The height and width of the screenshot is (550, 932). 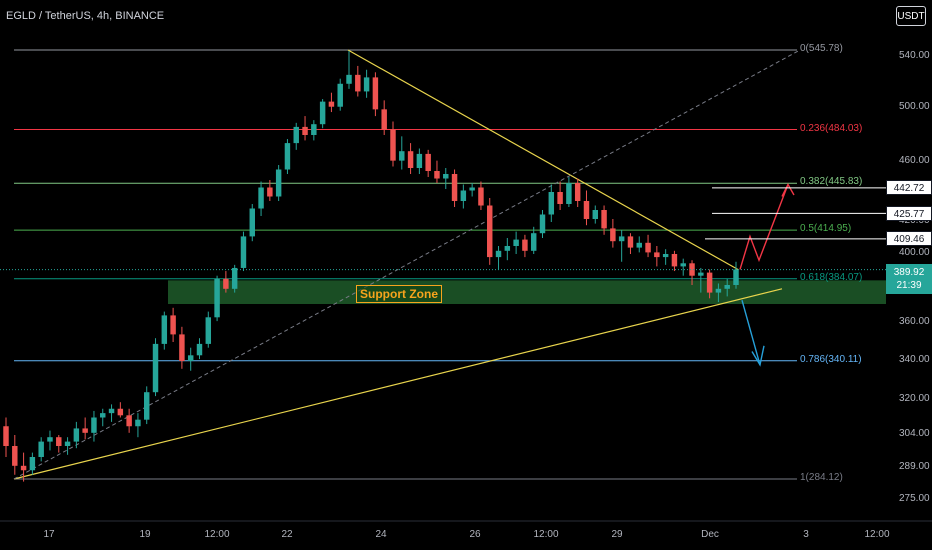 What do you see at coordinates (831, 182) in the screenshot?
I see `fib-label-0.382: 0.382(445.83)` at bounding box center [831, 182].